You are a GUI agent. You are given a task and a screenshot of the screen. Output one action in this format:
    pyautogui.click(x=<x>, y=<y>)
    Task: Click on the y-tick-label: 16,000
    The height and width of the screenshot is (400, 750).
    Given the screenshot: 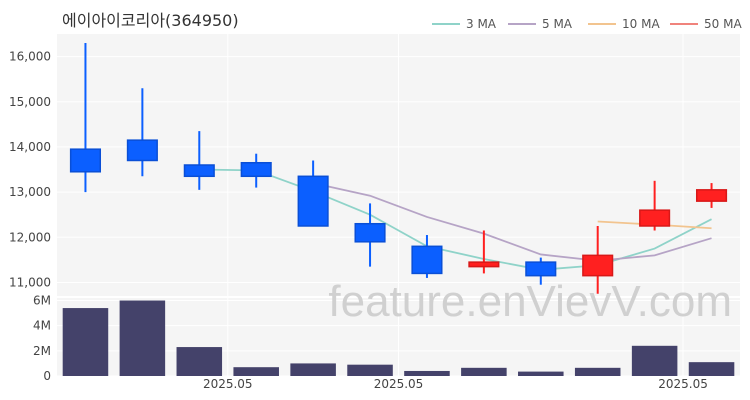 What is the action you would take?
    pyautogui.click(x=30, y=57)
    